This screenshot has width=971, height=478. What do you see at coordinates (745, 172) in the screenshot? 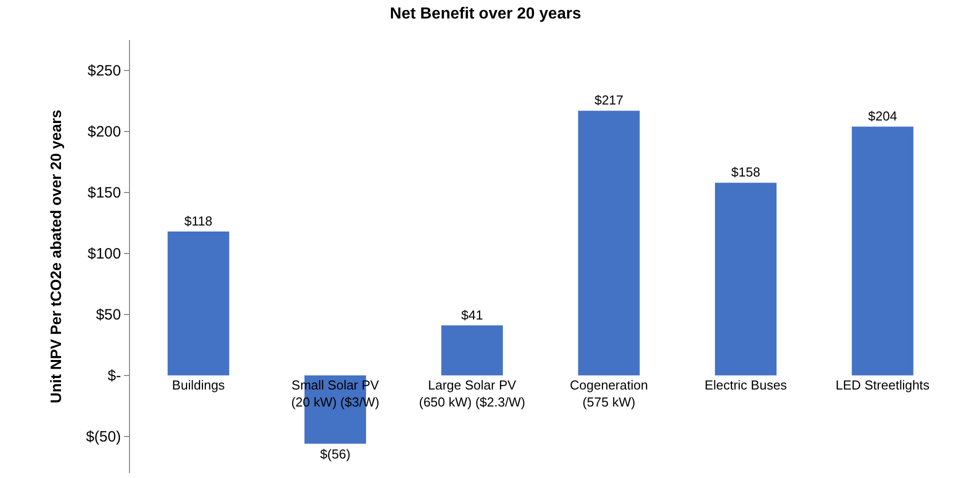
I see `data-label: $158` at bounding box center [745, 172].